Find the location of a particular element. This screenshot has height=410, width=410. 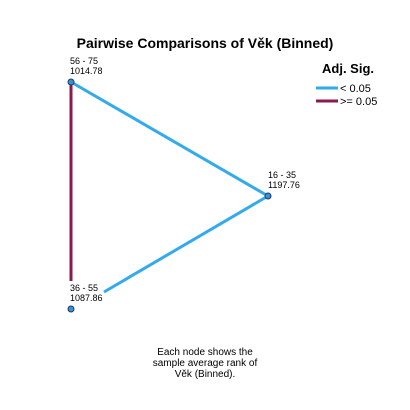

node-range-label: 56 - 75 is located at coordinates (84, 61).